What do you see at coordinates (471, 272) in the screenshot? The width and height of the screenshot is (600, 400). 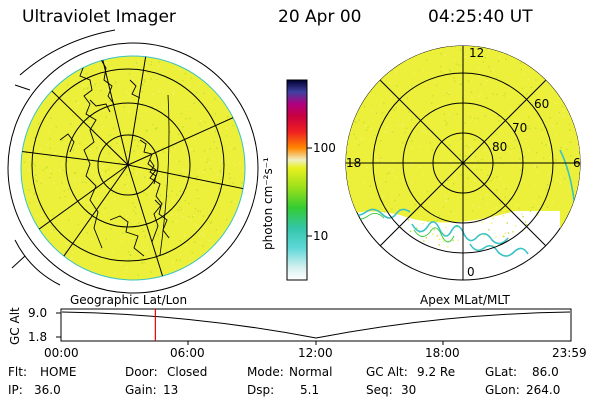 I see `mlt-label-0: 0` at bounding box center [471, 272].